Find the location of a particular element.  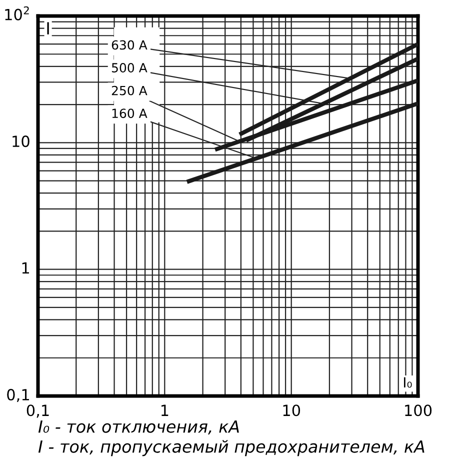

x-tick-label: 1 is located at coordinates (164, 410).